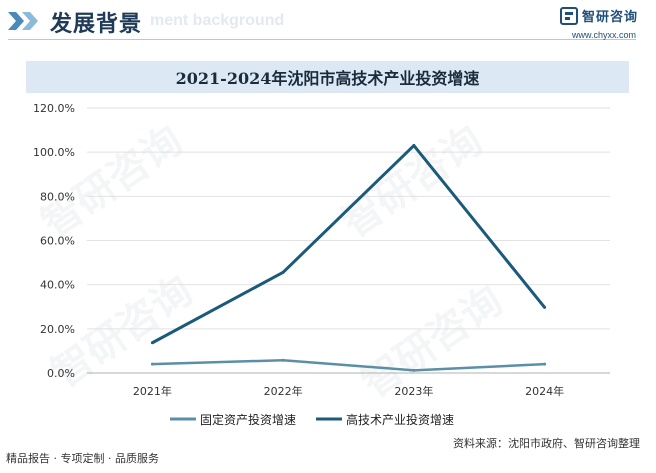 The height and width of the screenshot is (473, 656). I want to click on brand-logo-icon, so click(568, 15).